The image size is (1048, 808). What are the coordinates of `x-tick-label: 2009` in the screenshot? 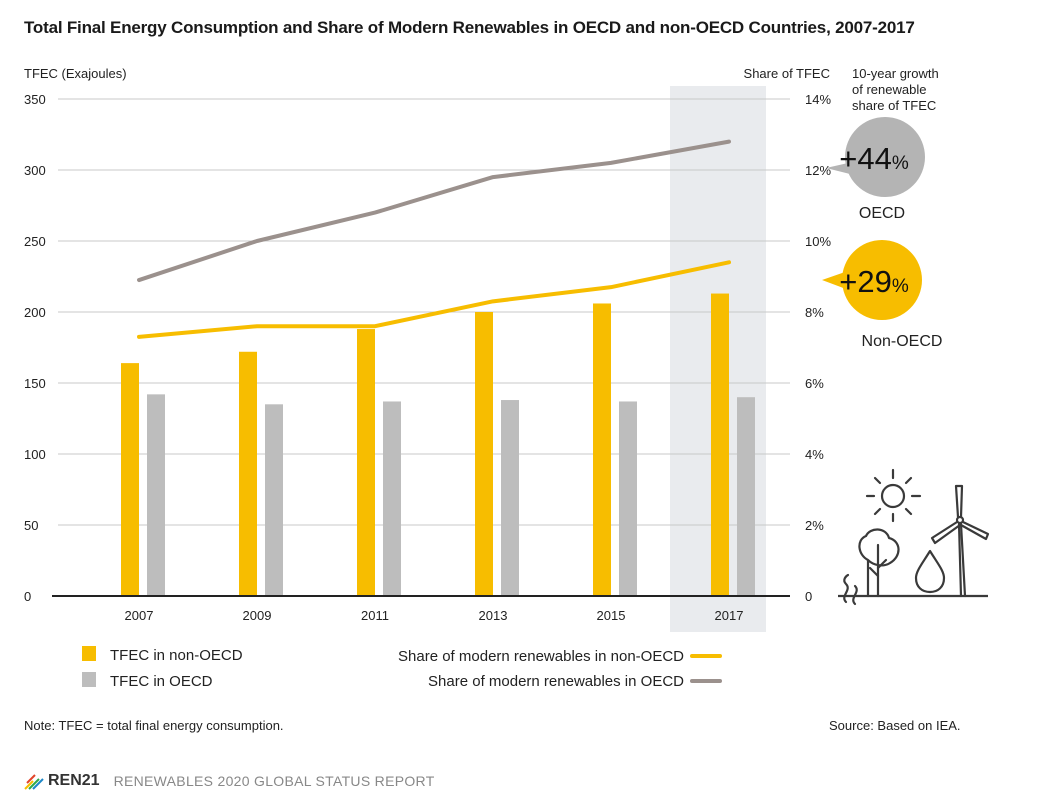 It's located at (257, 615).